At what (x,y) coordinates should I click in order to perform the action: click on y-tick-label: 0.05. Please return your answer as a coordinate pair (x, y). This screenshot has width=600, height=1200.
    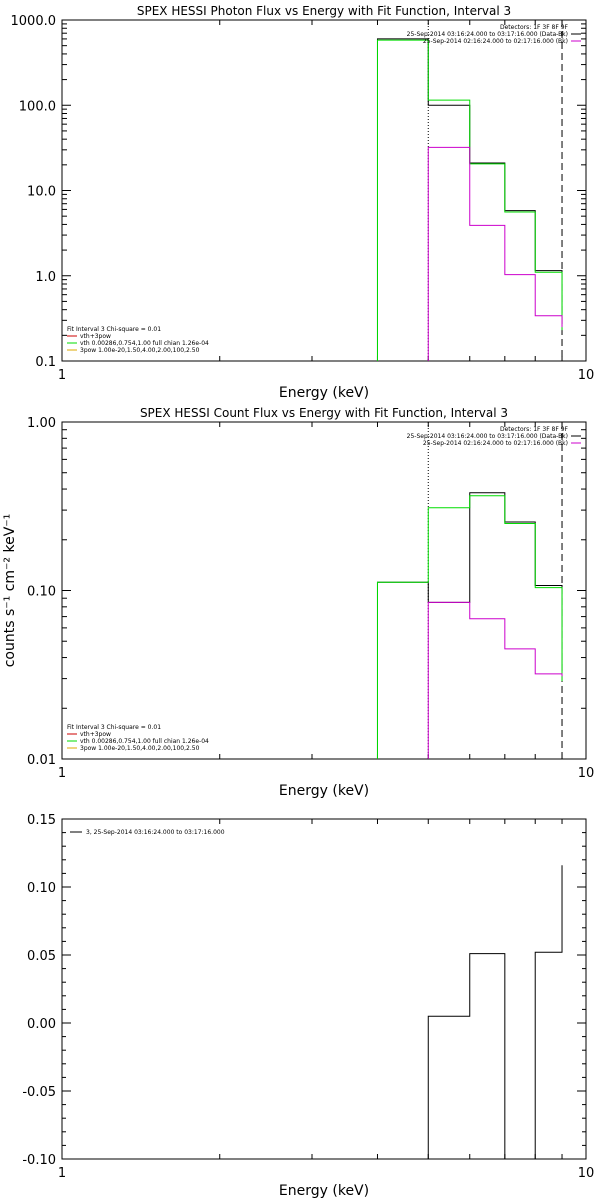
    Looking at the image, I should click on (41, 956).